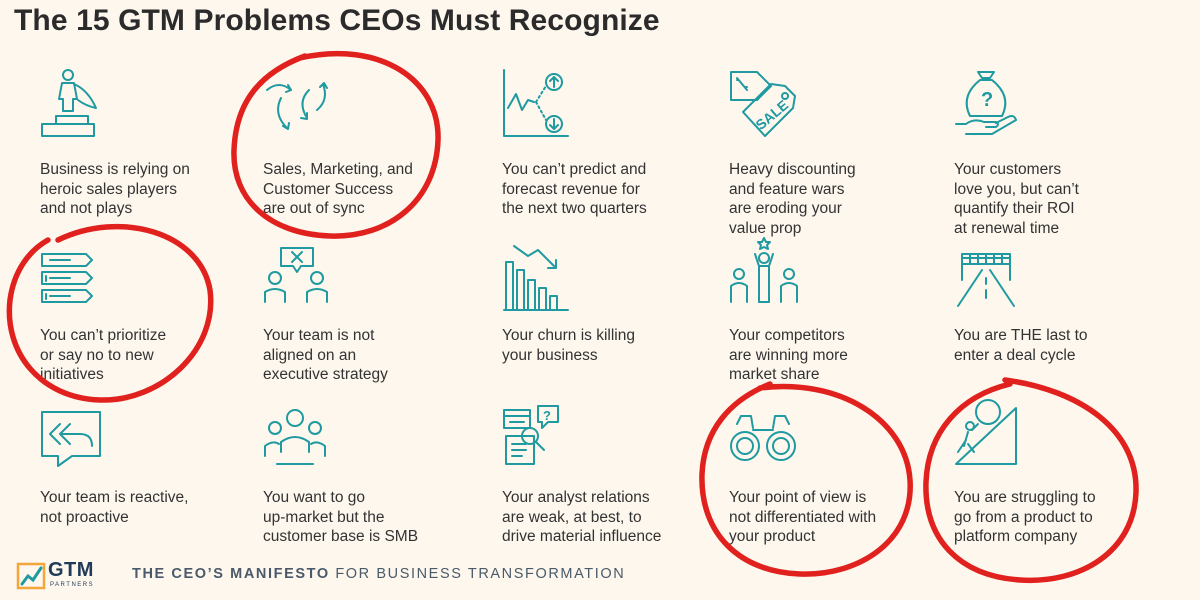 This screenshot has height=600, width=1200. I want to click on race-finish-icon, so click(989, 270).